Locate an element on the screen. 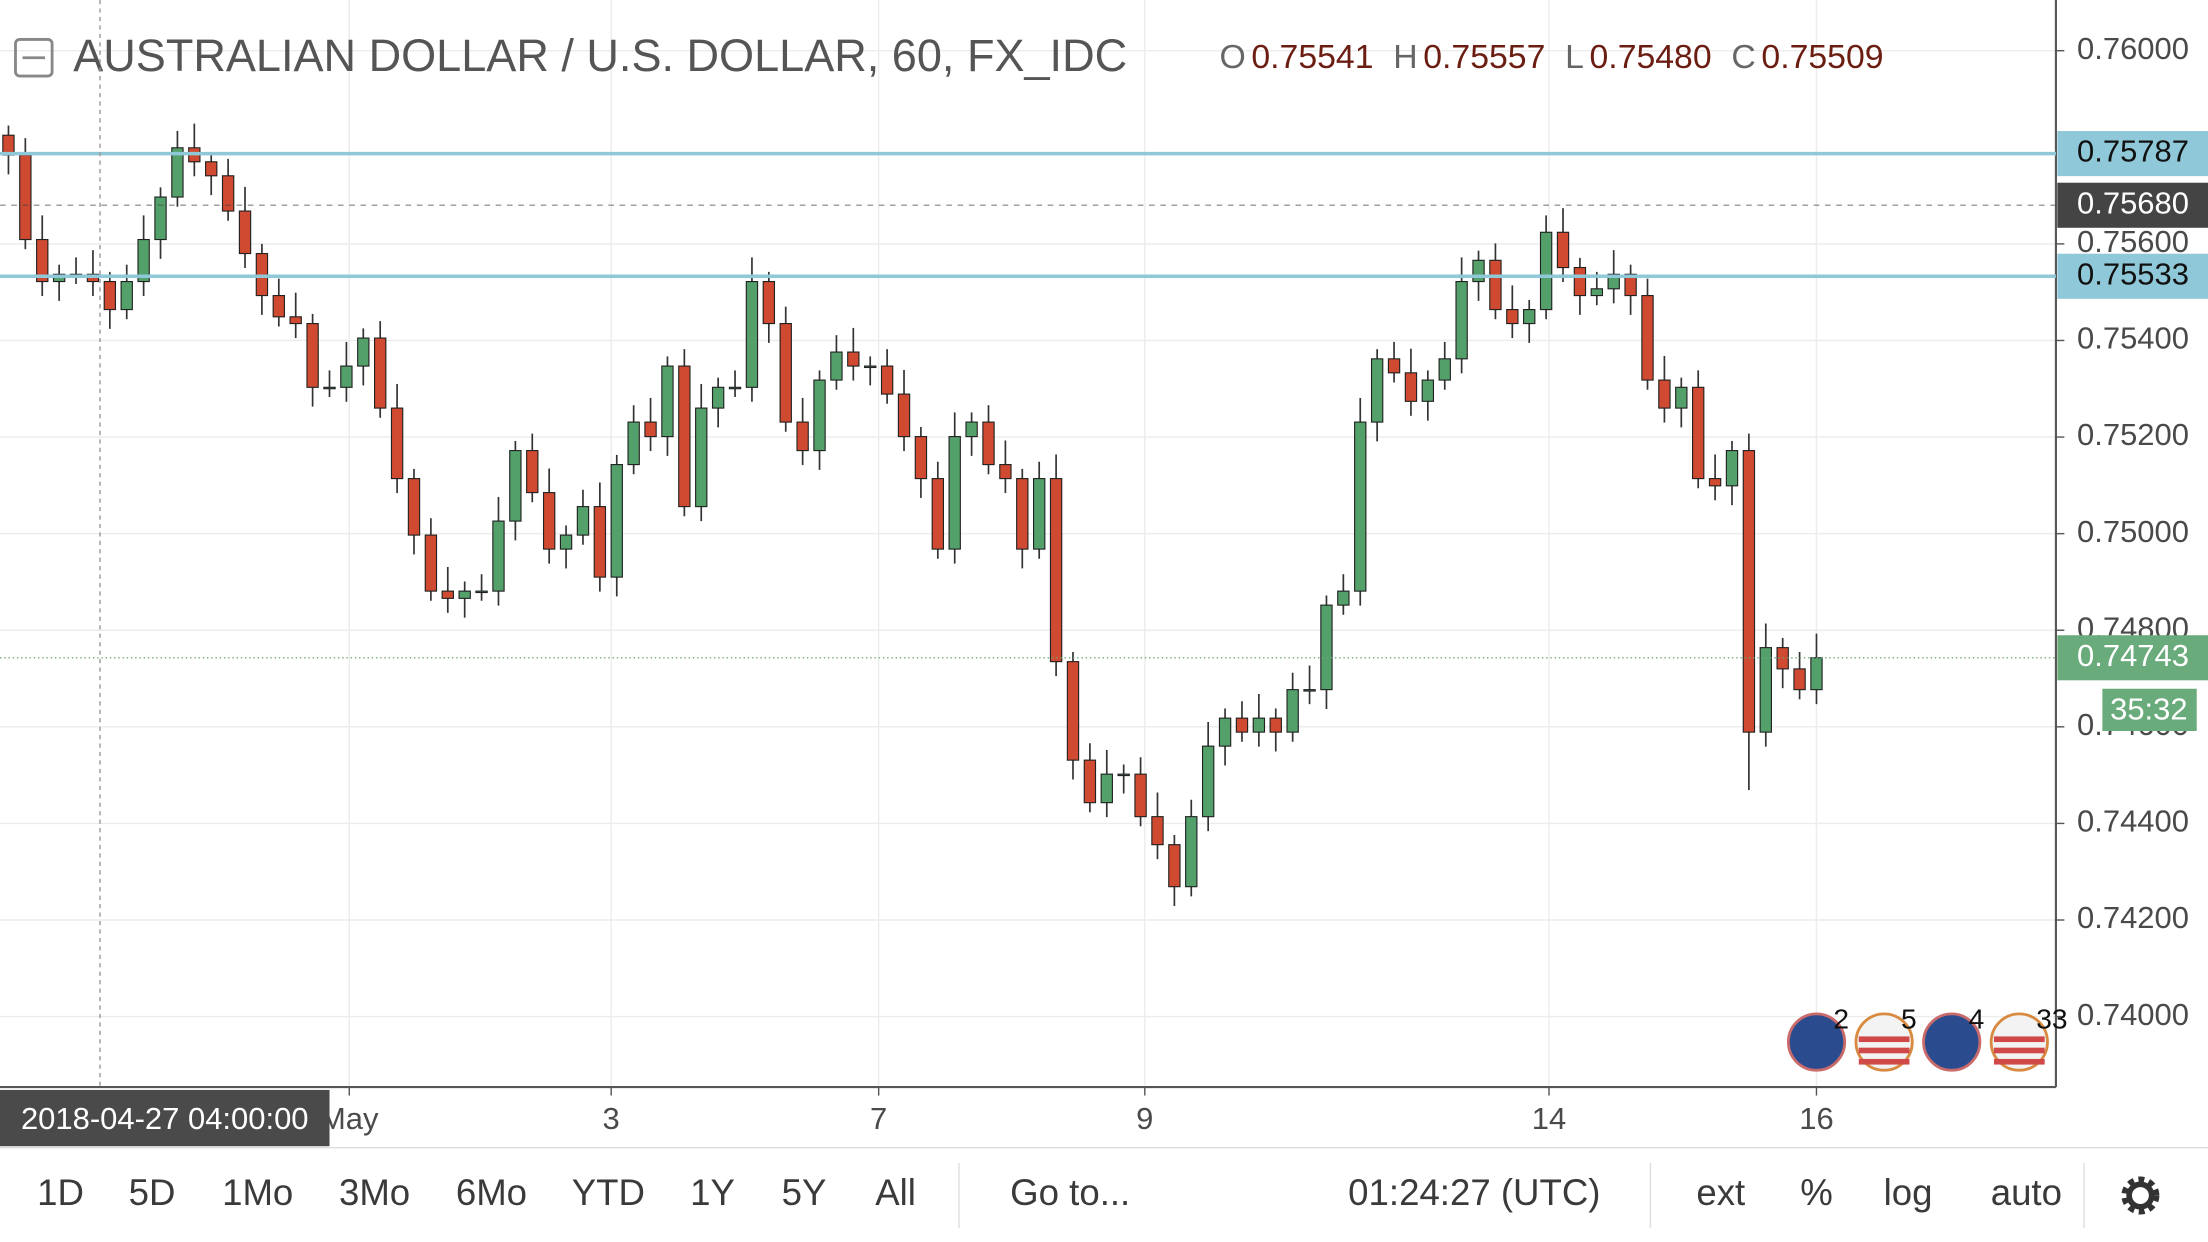  event-count: 2 is located at coordinates (1841, 1018).